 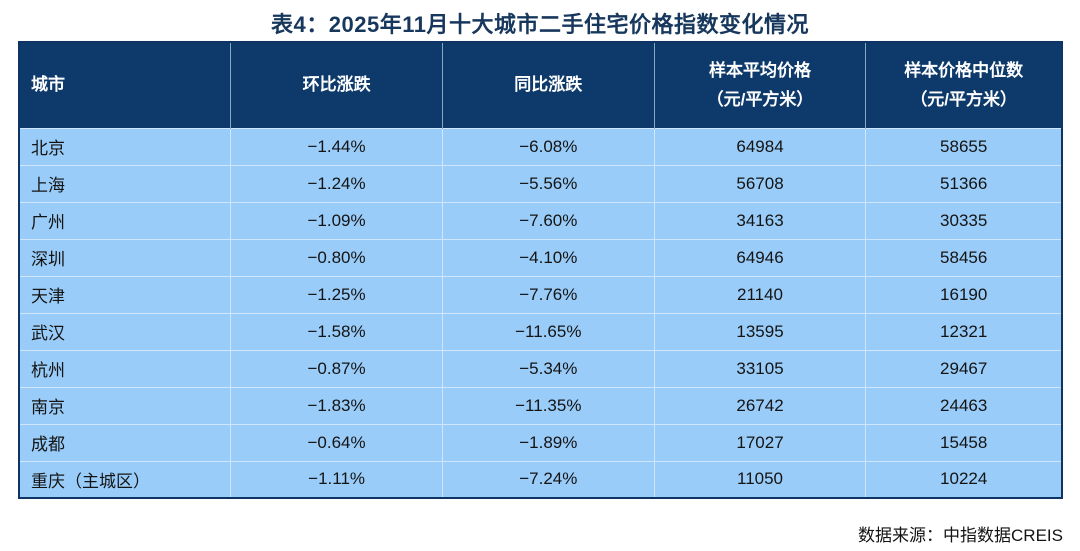 I want to click on header-yoy-label: 同比涨跌, so click(x=548, y=85).